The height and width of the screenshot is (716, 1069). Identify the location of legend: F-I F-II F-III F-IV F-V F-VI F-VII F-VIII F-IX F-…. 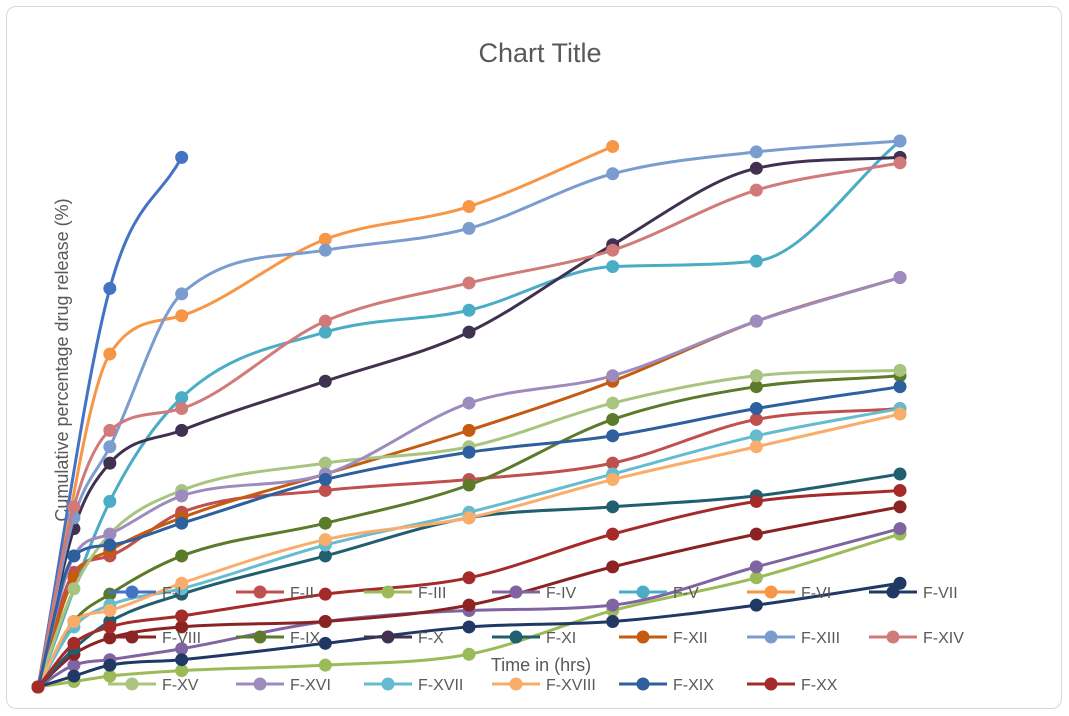
(536, 639).